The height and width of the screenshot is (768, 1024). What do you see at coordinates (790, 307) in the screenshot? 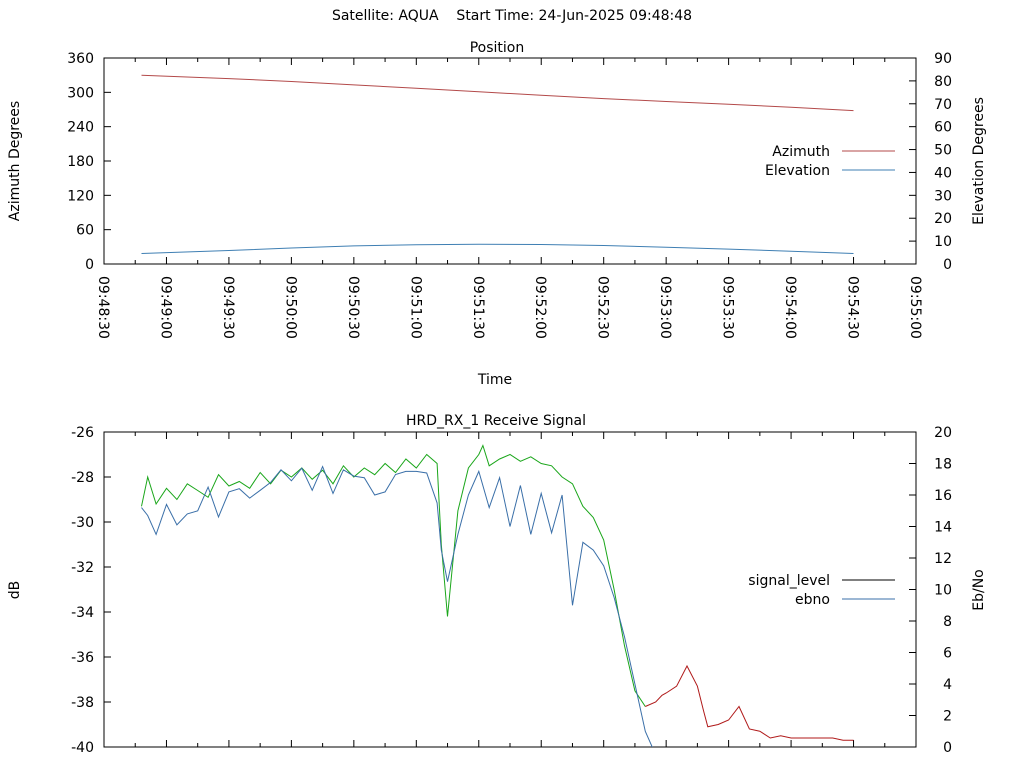
I see `position-x-axis-tick-label: 09:54:00` at bounding box center [790, 307].